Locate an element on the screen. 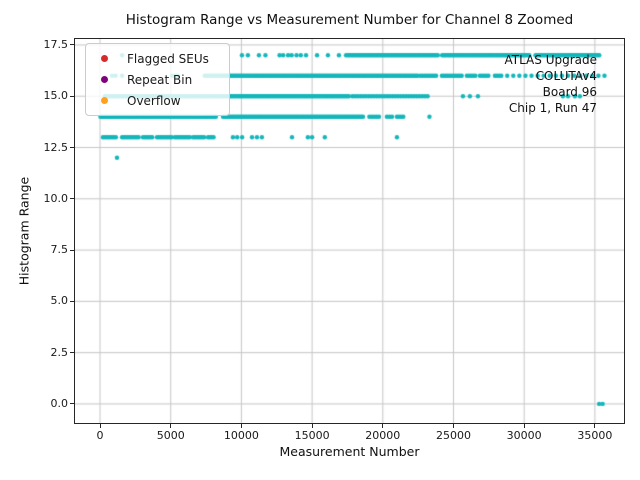 This screenshot has height=480, width=640. x-tick-label: 10000 is located at coordinates (241, 435).